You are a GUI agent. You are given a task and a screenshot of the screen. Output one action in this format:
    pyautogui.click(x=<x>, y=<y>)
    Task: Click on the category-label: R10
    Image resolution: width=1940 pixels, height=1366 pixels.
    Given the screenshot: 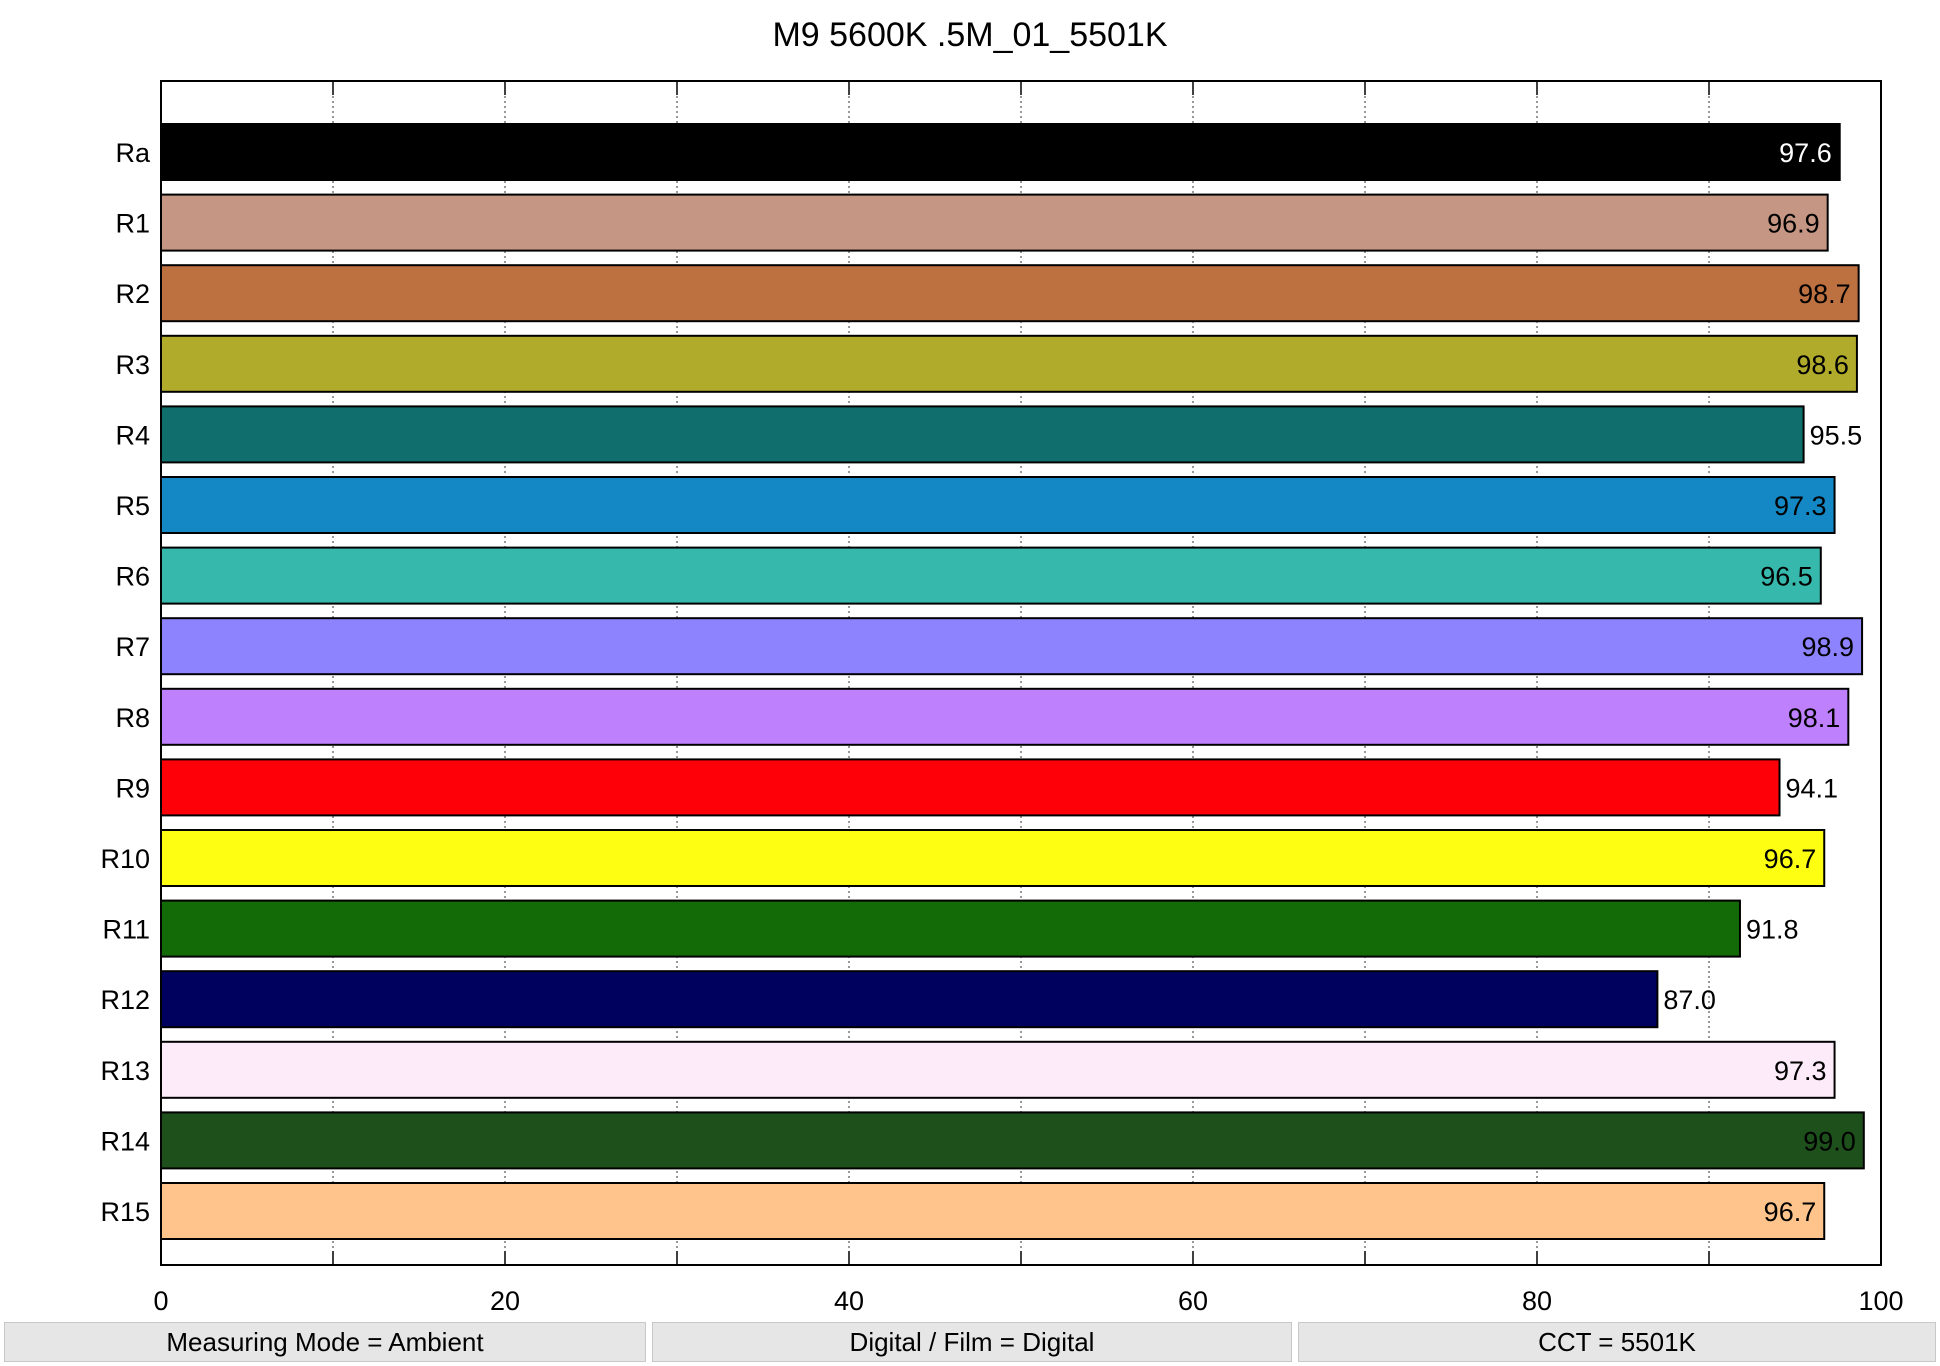 What is the action you would take?
    pyautogui.click(x=125, y=859)
    